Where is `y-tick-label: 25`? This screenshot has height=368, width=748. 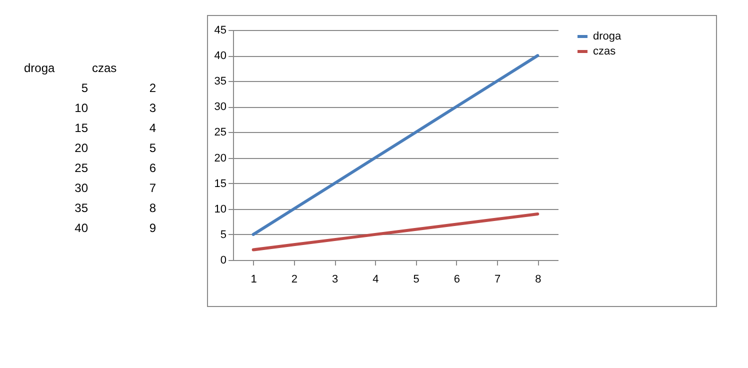
y-tick-label: 25 is located at coordinates (220, 132).